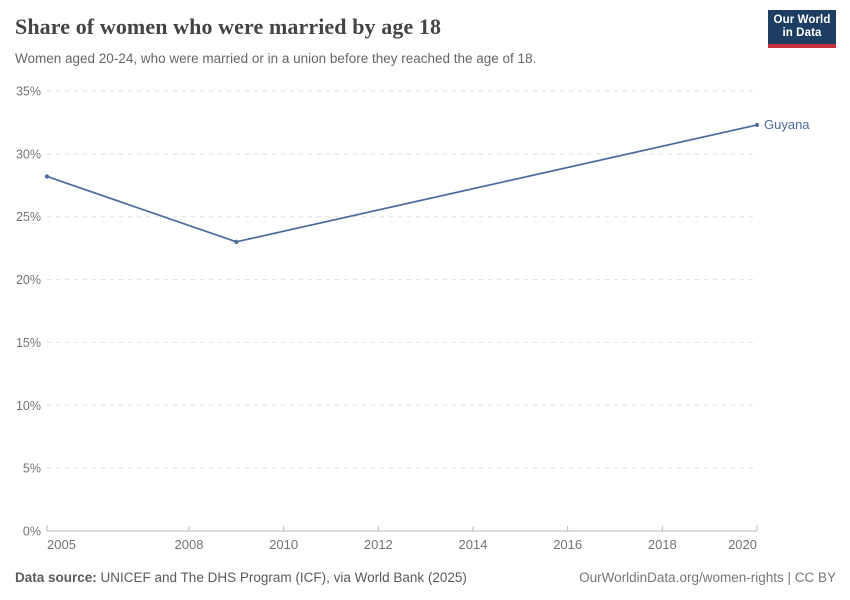  What do you see at coordinates (47, 176) in the screenshot?
I see `data-point-guyana-2005` at bounding box center [47, 176].